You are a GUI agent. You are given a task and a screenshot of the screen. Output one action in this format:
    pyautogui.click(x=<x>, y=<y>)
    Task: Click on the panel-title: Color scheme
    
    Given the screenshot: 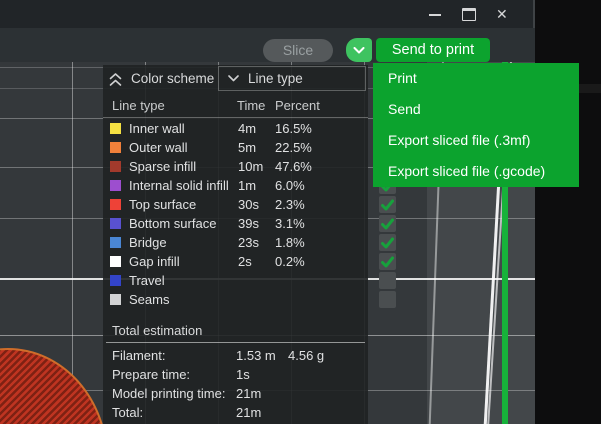 What is the action you would take?
    pyautogui.click(x=173, y=78)
    